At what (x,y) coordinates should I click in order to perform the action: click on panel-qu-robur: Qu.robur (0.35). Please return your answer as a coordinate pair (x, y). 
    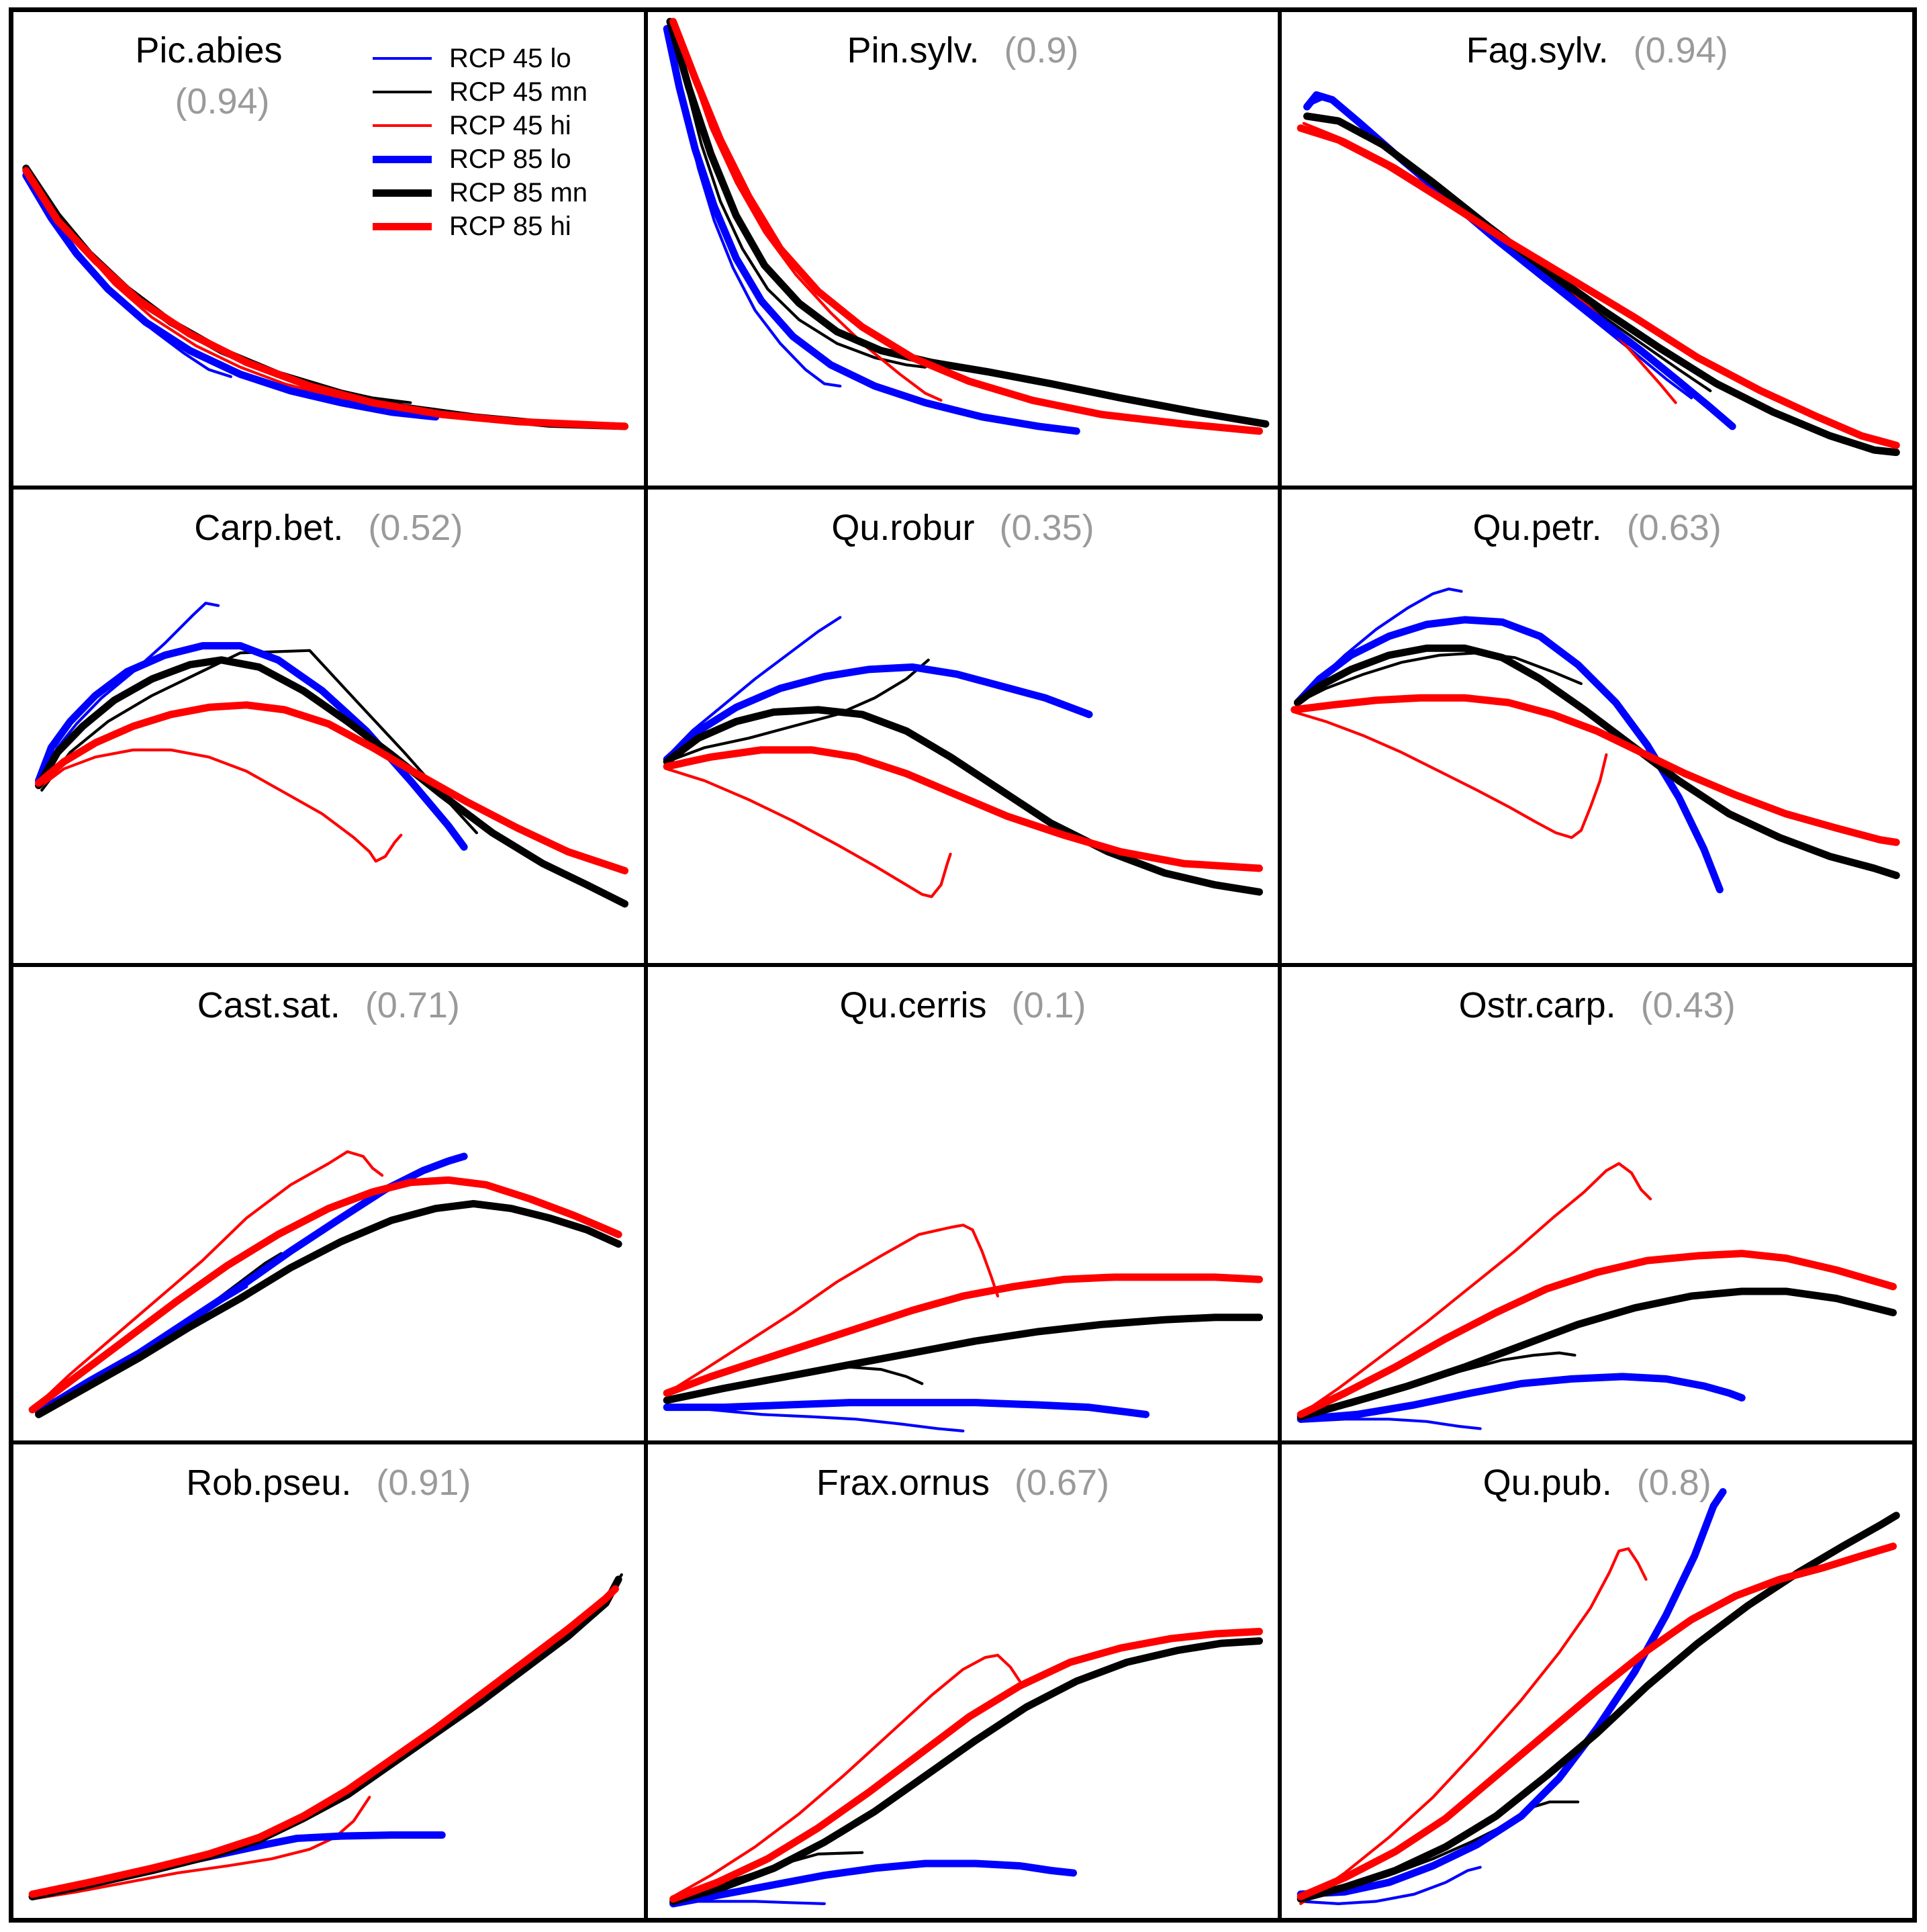
    Looking at the image, I should click on (962, 726).